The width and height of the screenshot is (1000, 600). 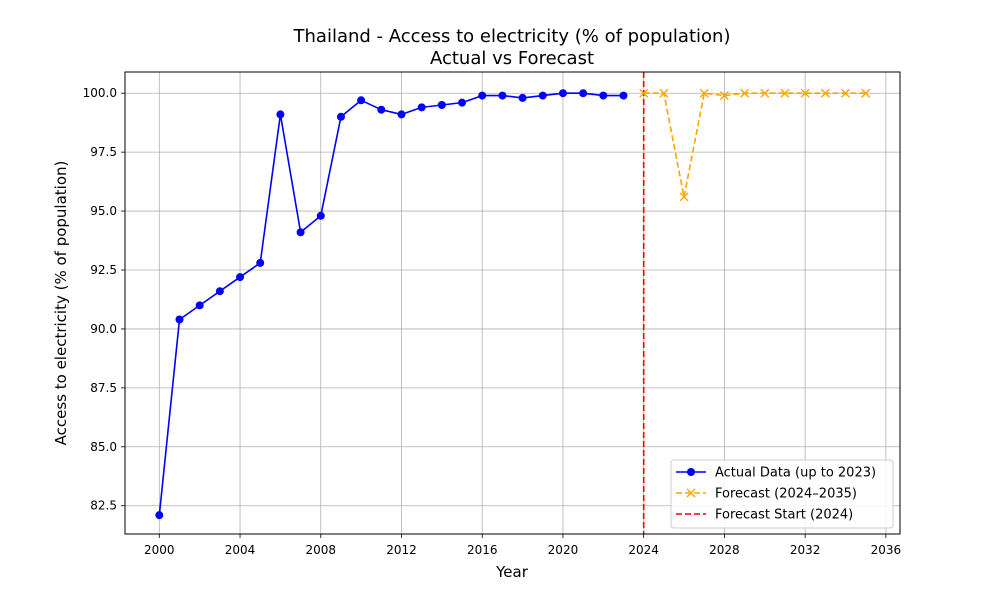 I want to click on x-tick-label: 2032, so click(x=805, y=550).